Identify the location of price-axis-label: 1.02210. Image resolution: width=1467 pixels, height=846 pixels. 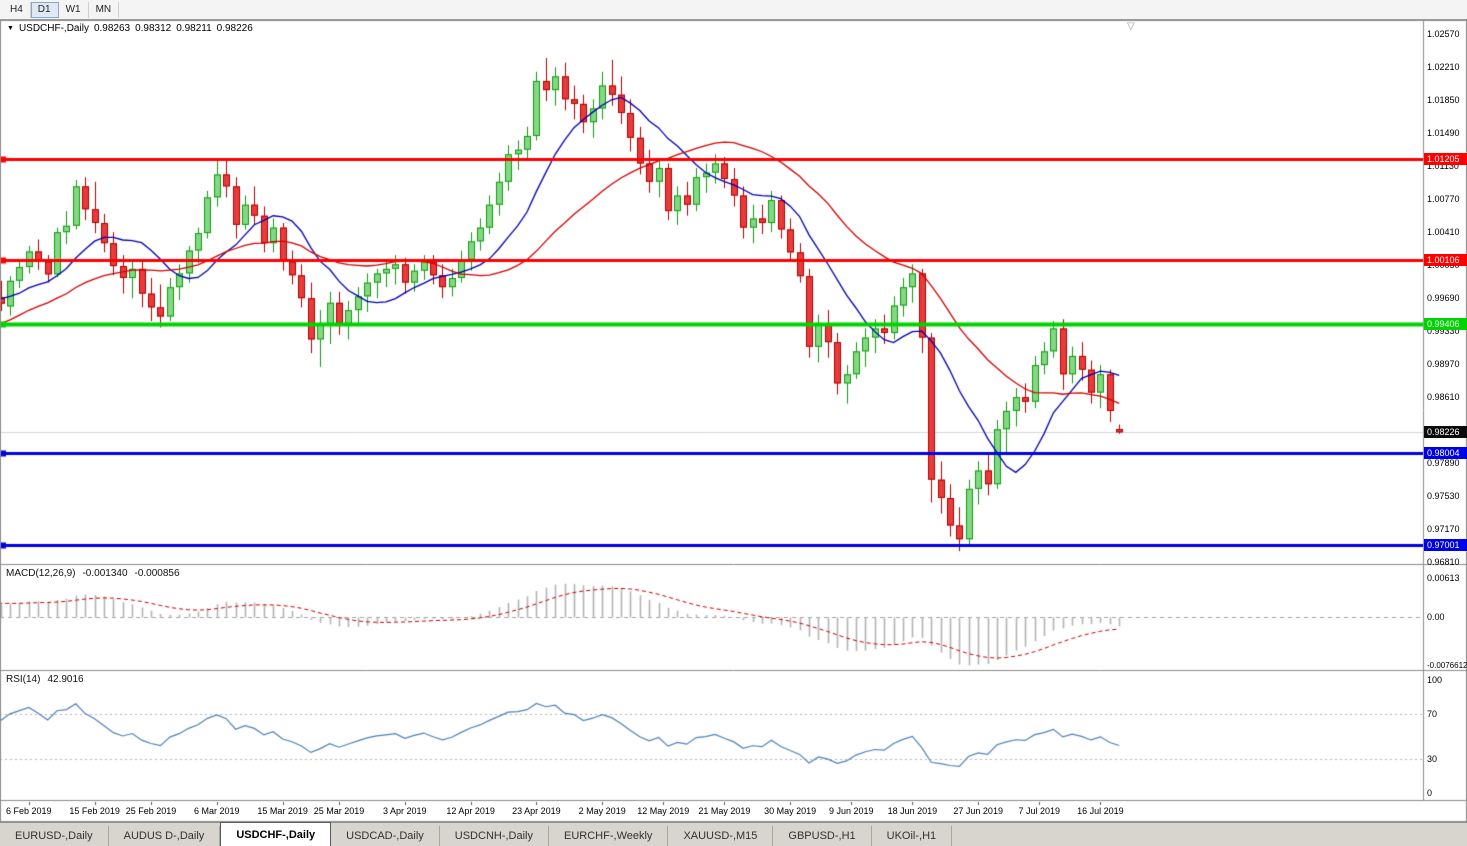
(1443, 67).